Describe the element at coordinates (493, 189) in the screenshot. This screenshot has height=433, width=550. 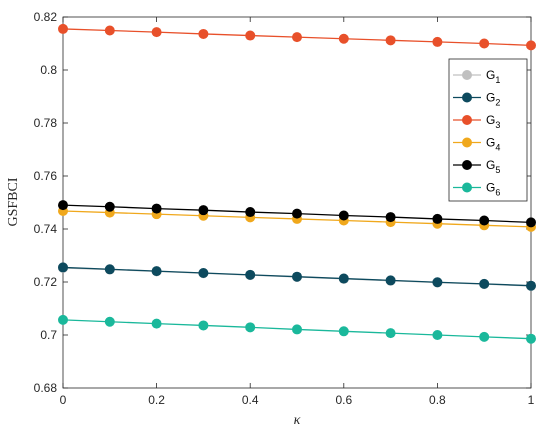
I see `legend-label: G6` at that location.